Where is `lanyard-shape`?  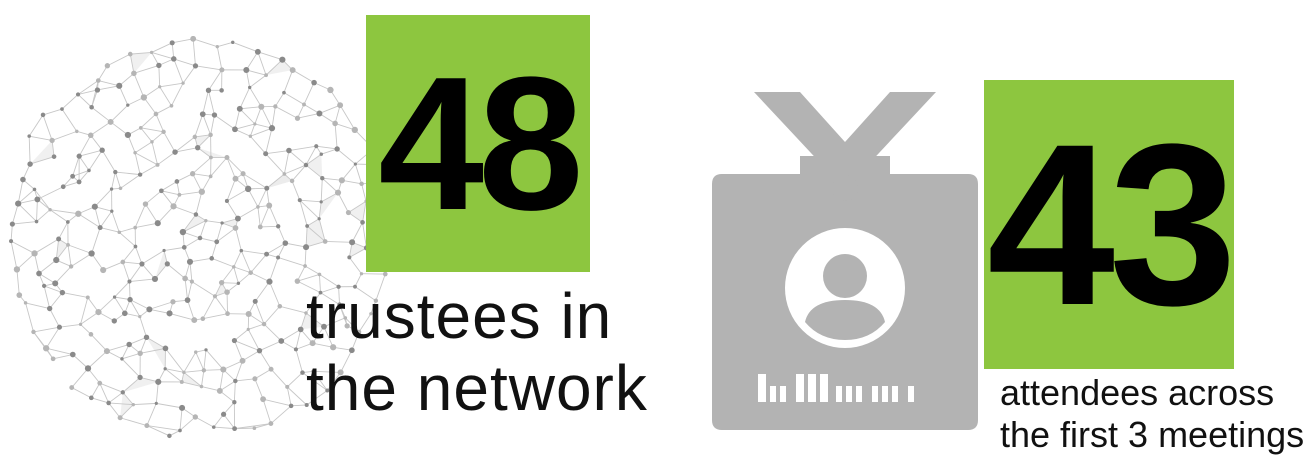
lanyard-shape is located at coordinates (845, 130).